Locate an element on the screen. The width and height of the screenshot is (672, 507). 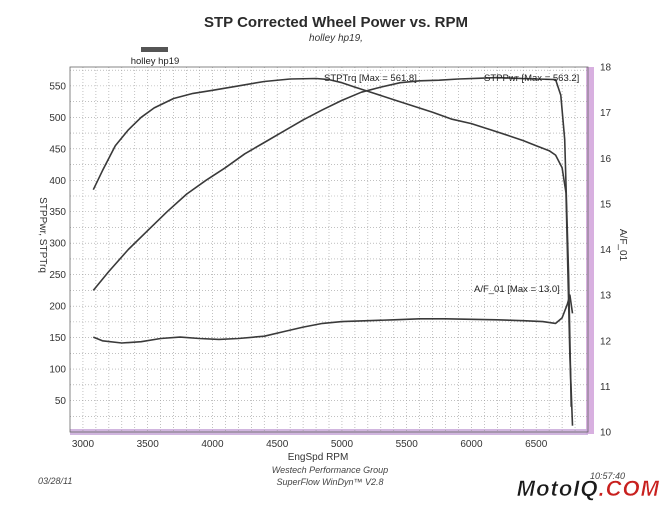
y-left-tick-label: 100 is located at coordinates (57, 370).